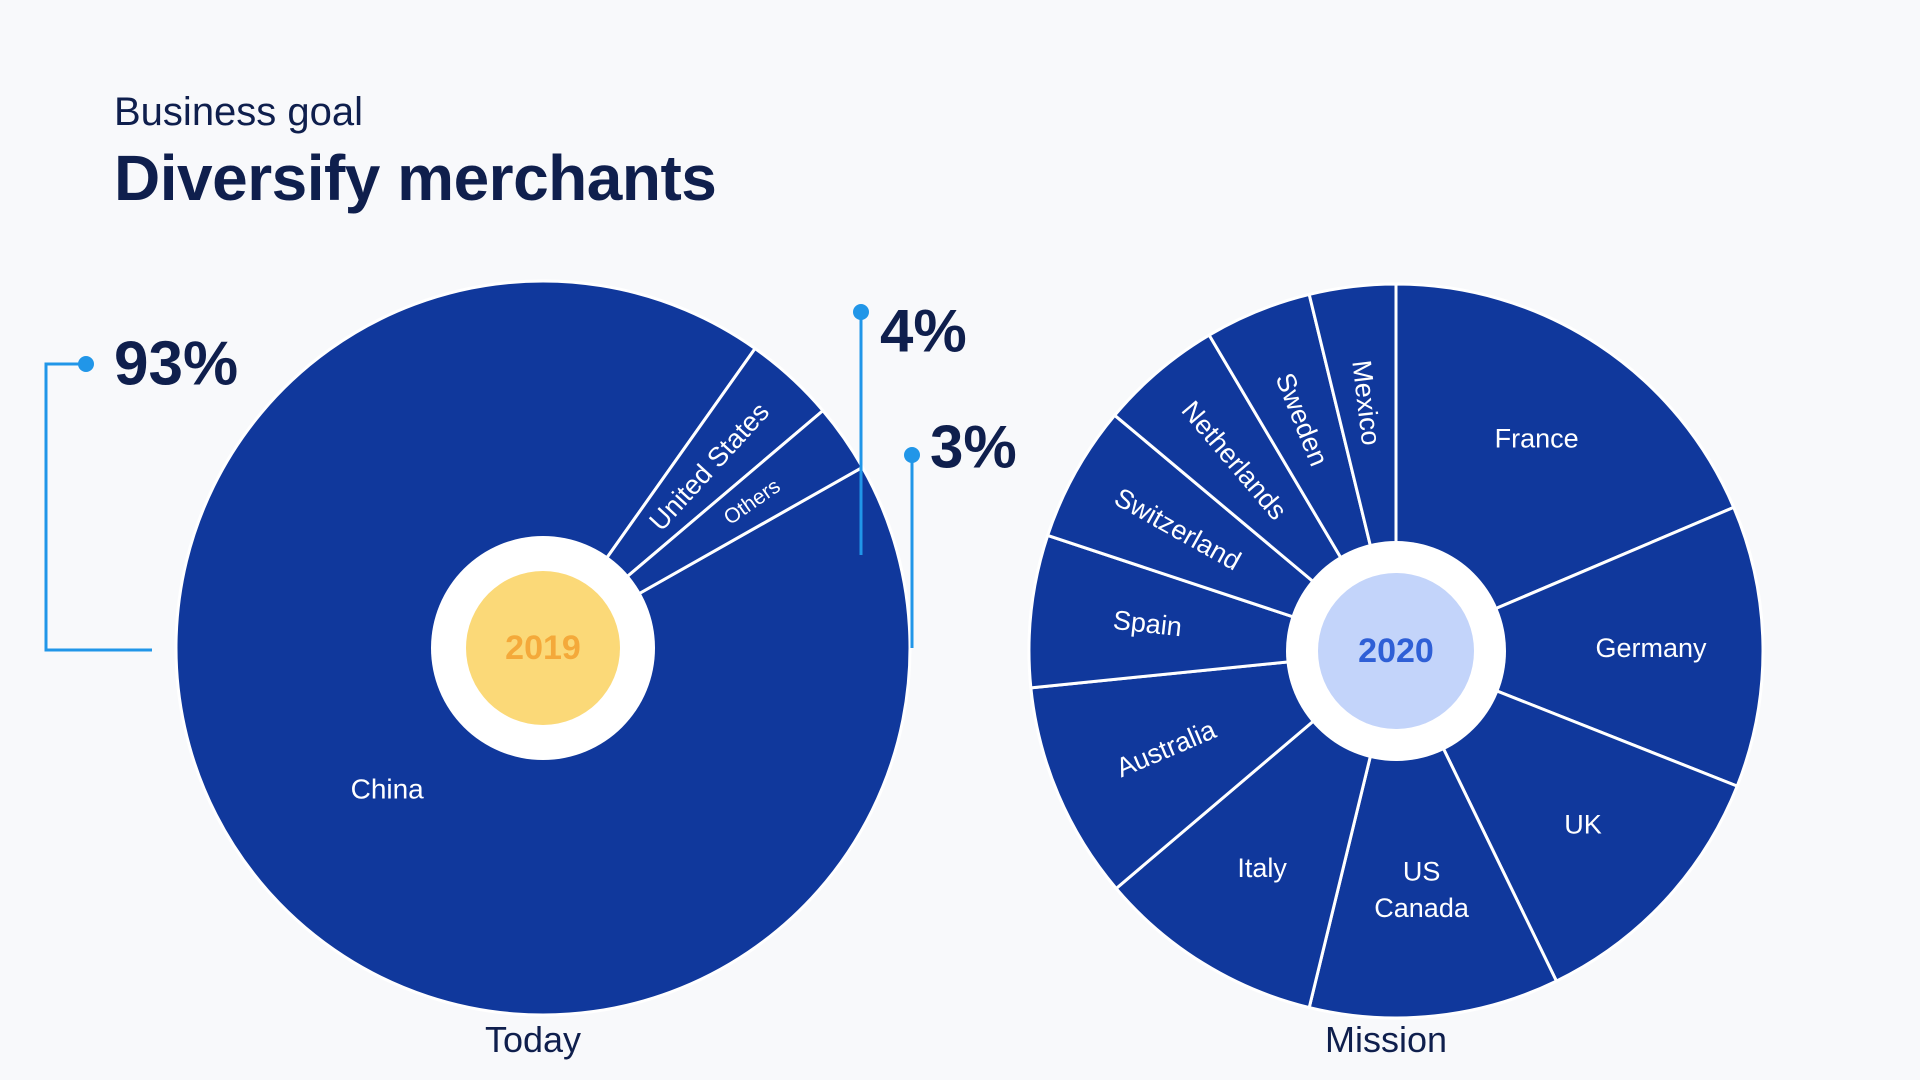 The image size is (1920, 1080). I want to click on year-label-2019: 2019, so click(543, 648).